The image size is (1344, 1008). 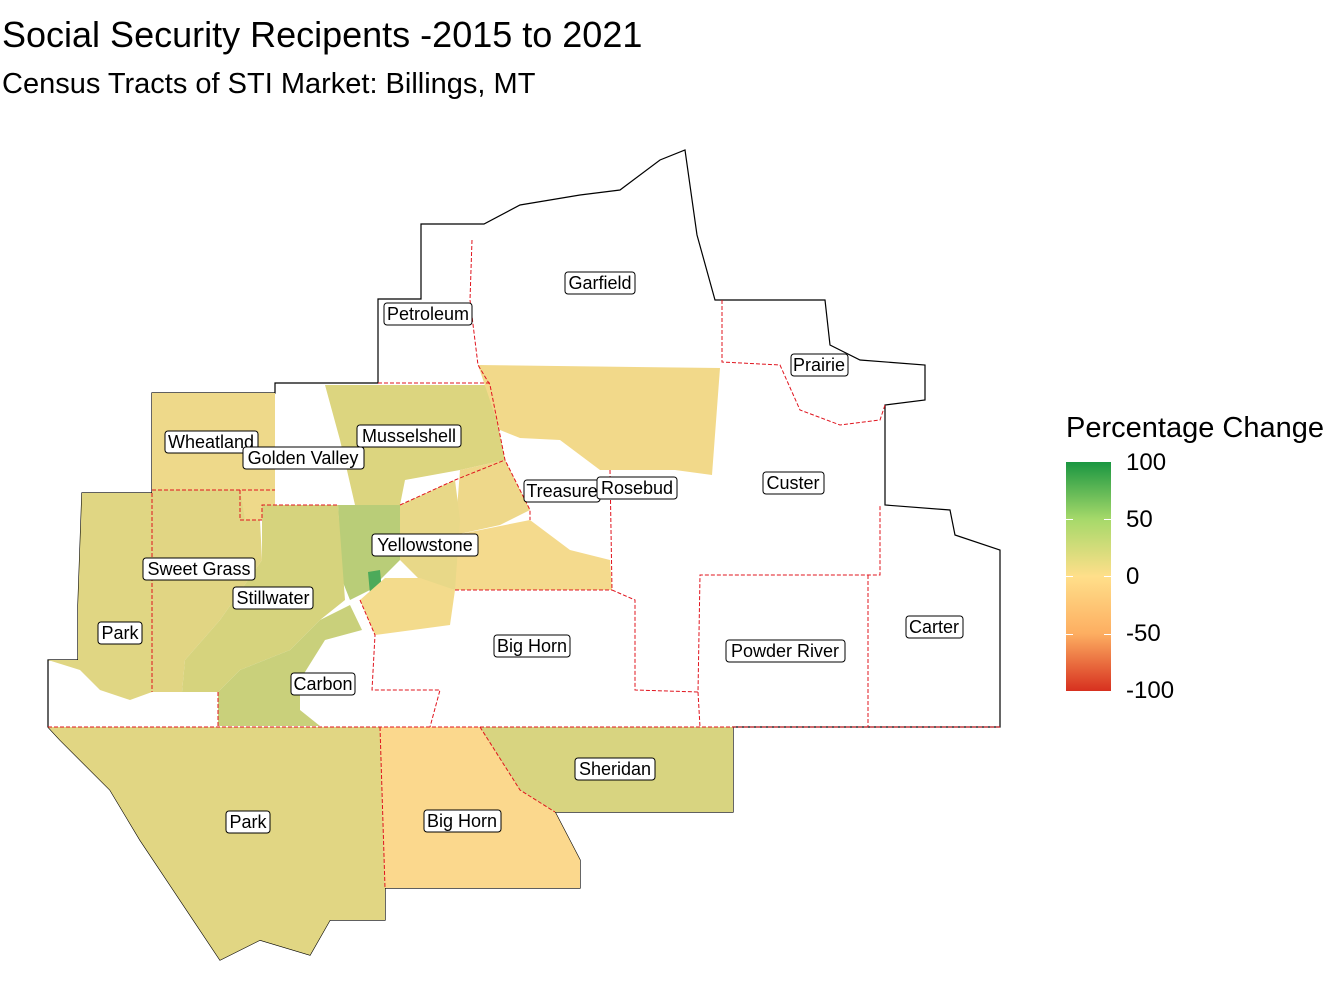 I want to click on legend-tick-label: 0, so click(x=1133, y=576).